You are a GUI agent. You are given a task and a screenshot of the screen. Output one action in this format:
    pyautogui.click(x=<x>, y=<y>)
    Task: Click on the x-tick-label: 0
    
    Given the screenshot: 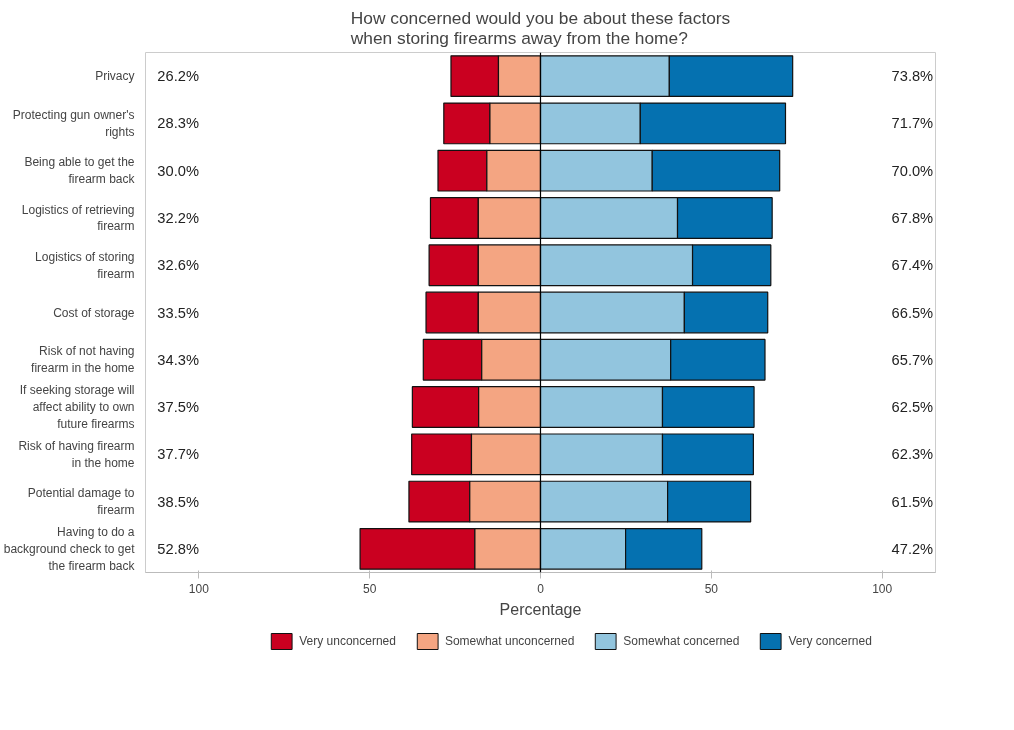 What is the action you would take?
    pyautogui.click(x=541, y=588)
    